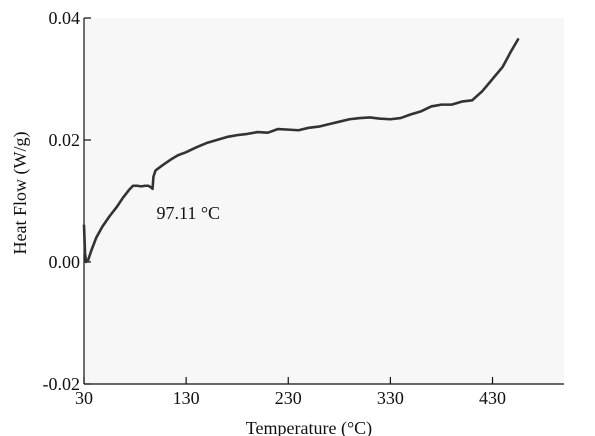 This screenshot has width=595, height=436. What do you see at coordinates (84, 398) in the screenshot?
I see `x-tick-label: 30` at bounding box center [84, 398].